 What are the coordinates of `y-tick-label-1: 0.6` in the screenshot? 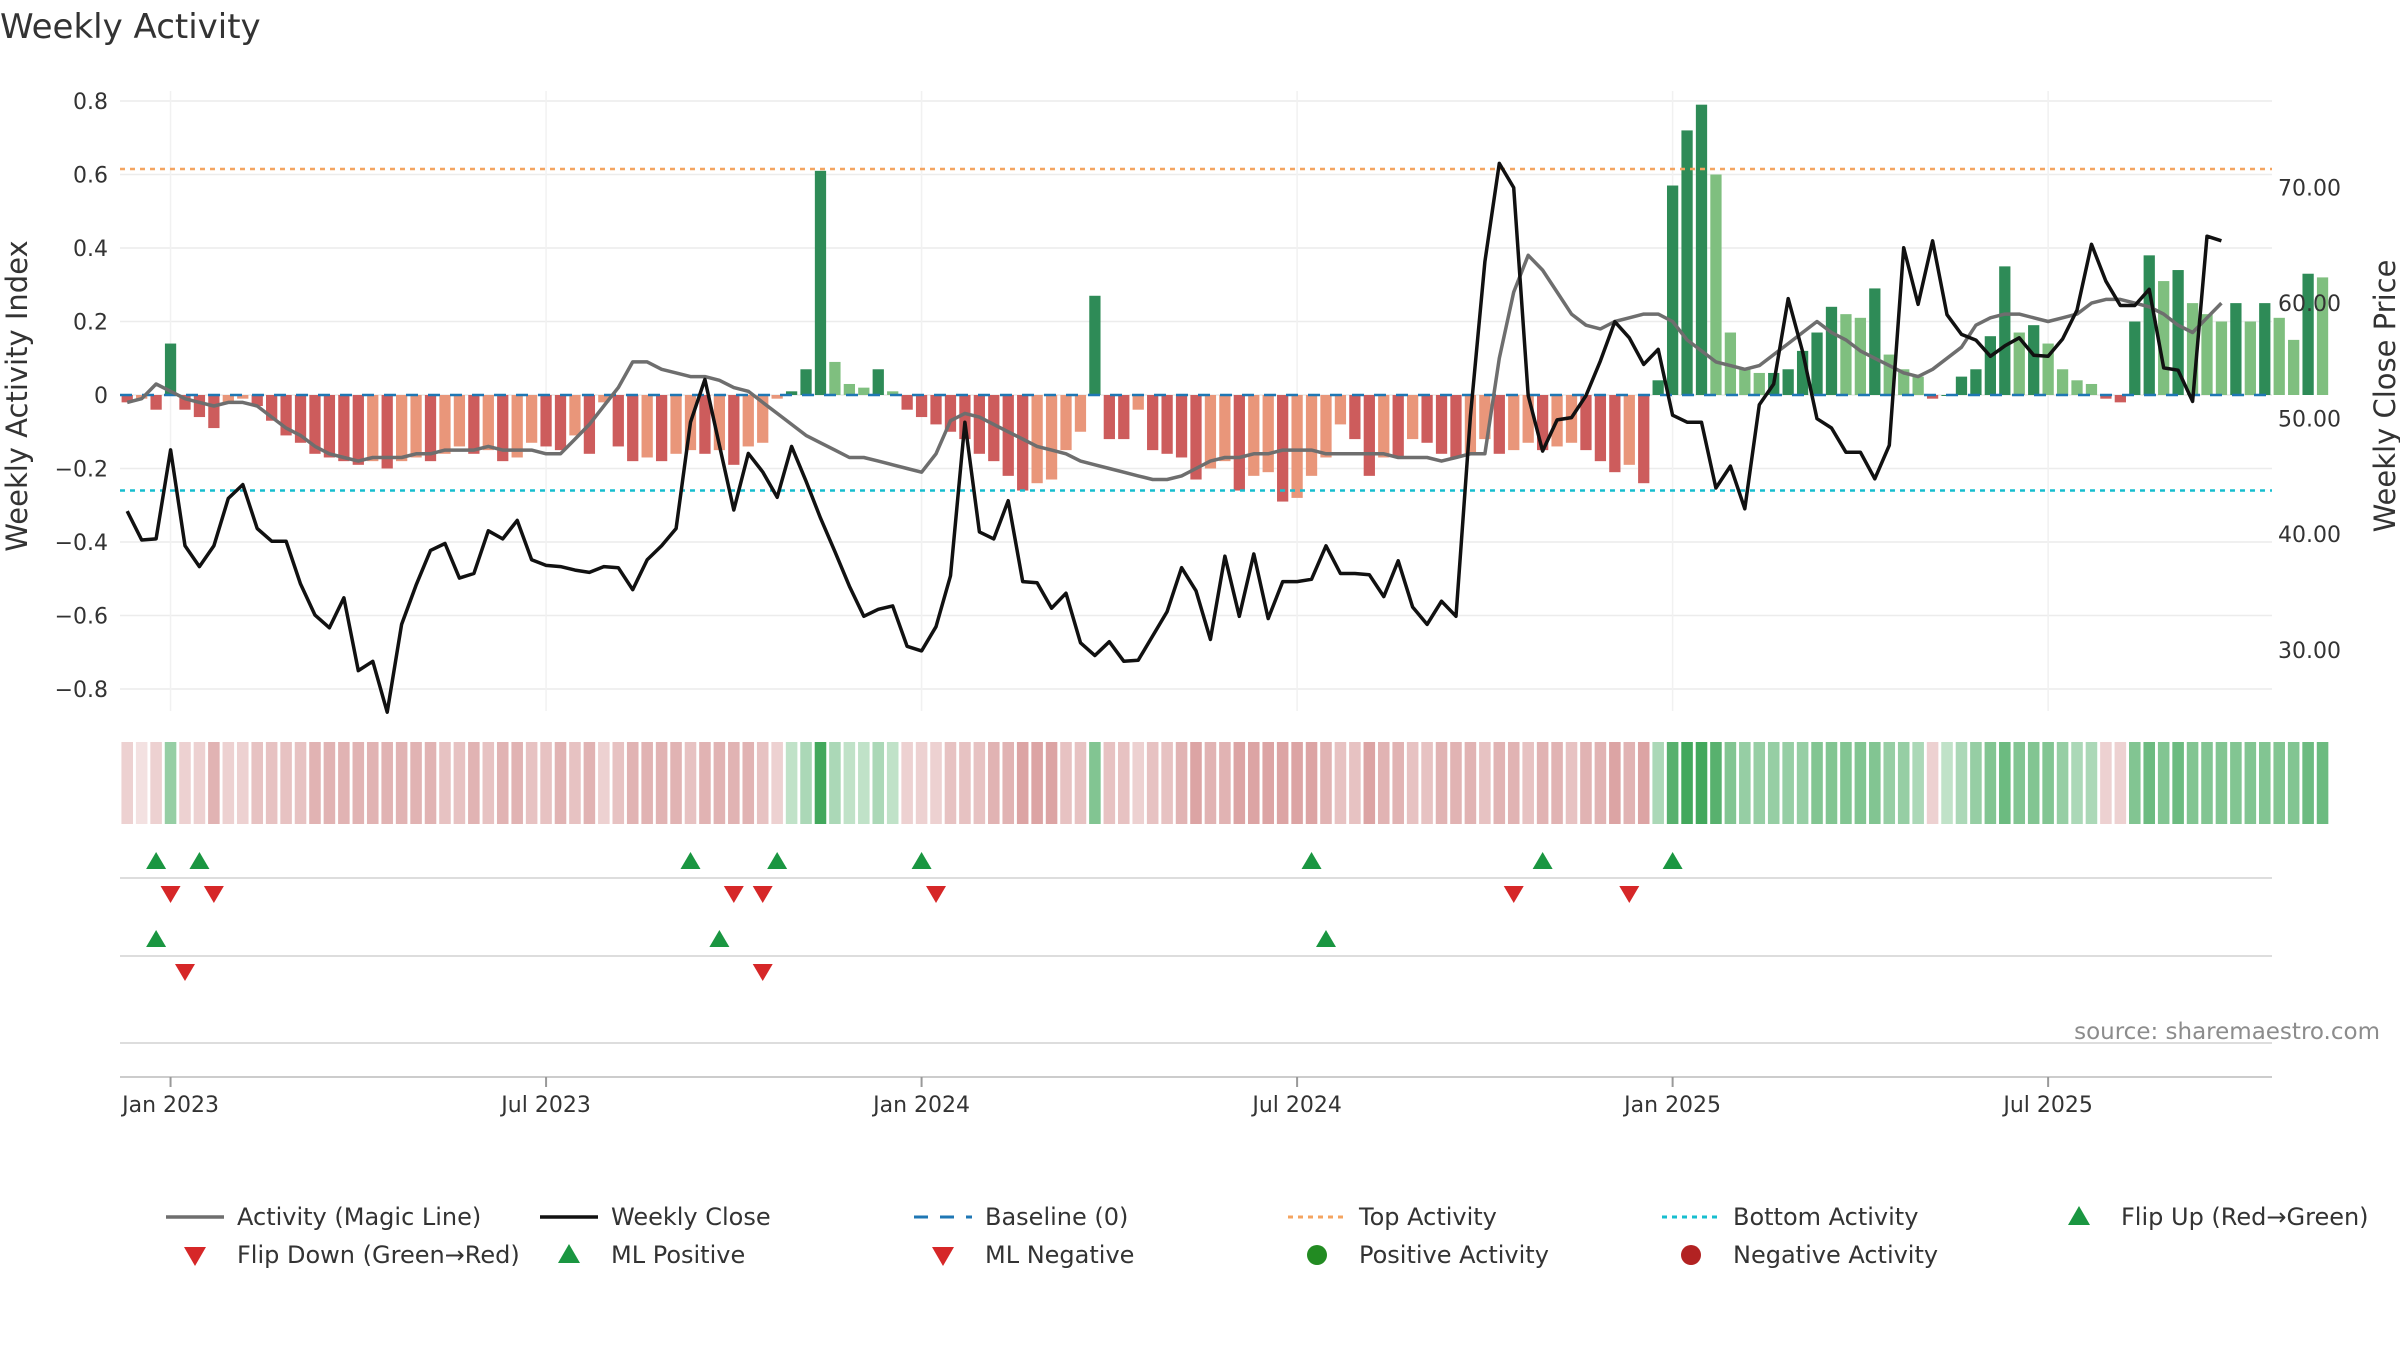 It's located at (90, 176).